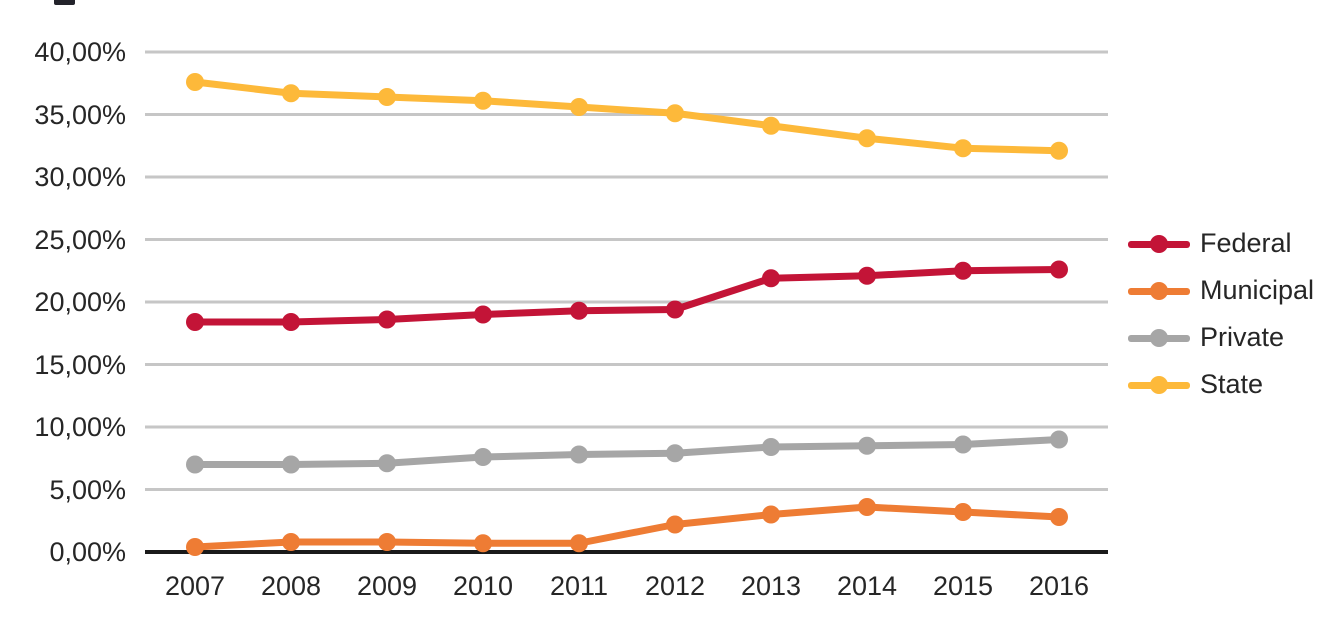  What do you see at coordinates (675, 453) in the screenshot?
I see `data-point-private-2012` at bounding box center [675, 453].